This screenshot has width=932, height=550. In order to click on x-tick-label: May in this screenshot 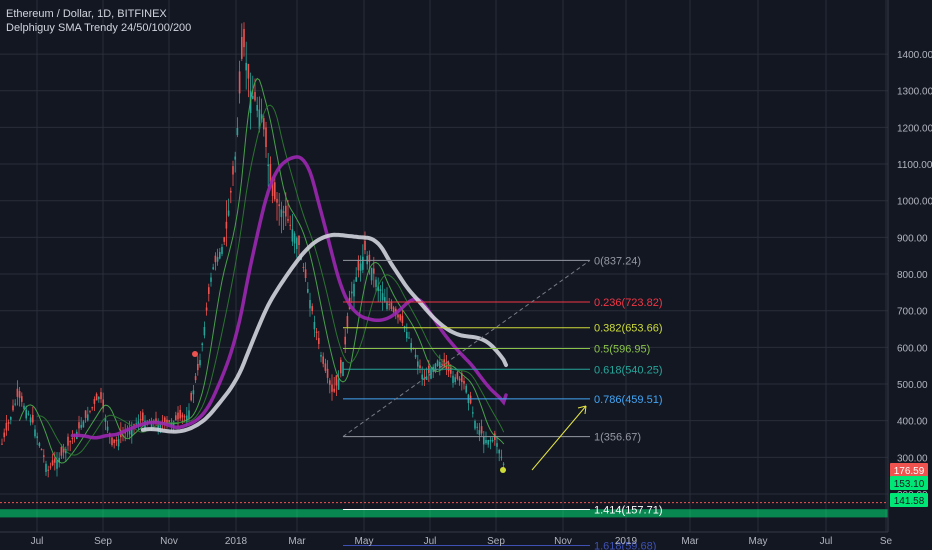, I will do `click(758, 541)`.